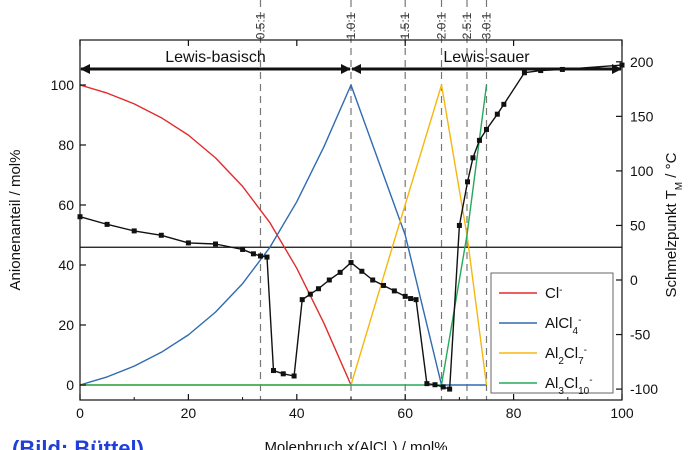  What do you see at coordinates (638, 225) in the screenshot?
I see `y2-tick-label-3: 50` at bounding box center [638, 225].